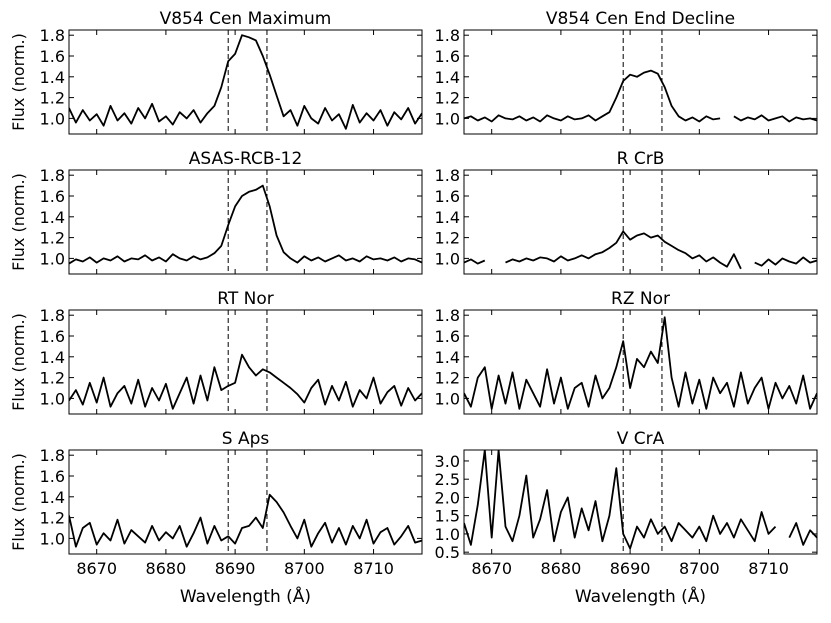  Describe the element at coordinates (447, 516) in the screenshot. I see `y-tick-label: 1.5` at that location.